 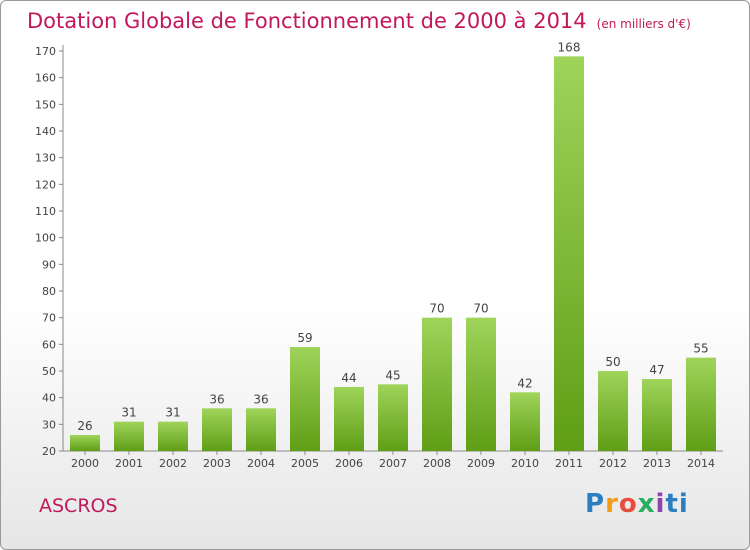 I want to click on y-tick-label: 30, so click(x=49, y=424).